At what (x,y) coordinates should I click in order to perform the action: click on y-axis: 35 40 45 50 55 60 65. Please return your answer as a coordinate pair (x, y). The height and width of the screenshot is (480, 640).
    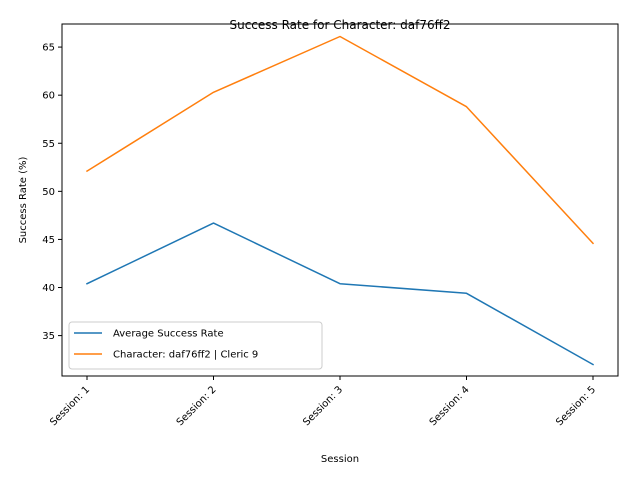
    Looking at the image, I should click on (52, 192).